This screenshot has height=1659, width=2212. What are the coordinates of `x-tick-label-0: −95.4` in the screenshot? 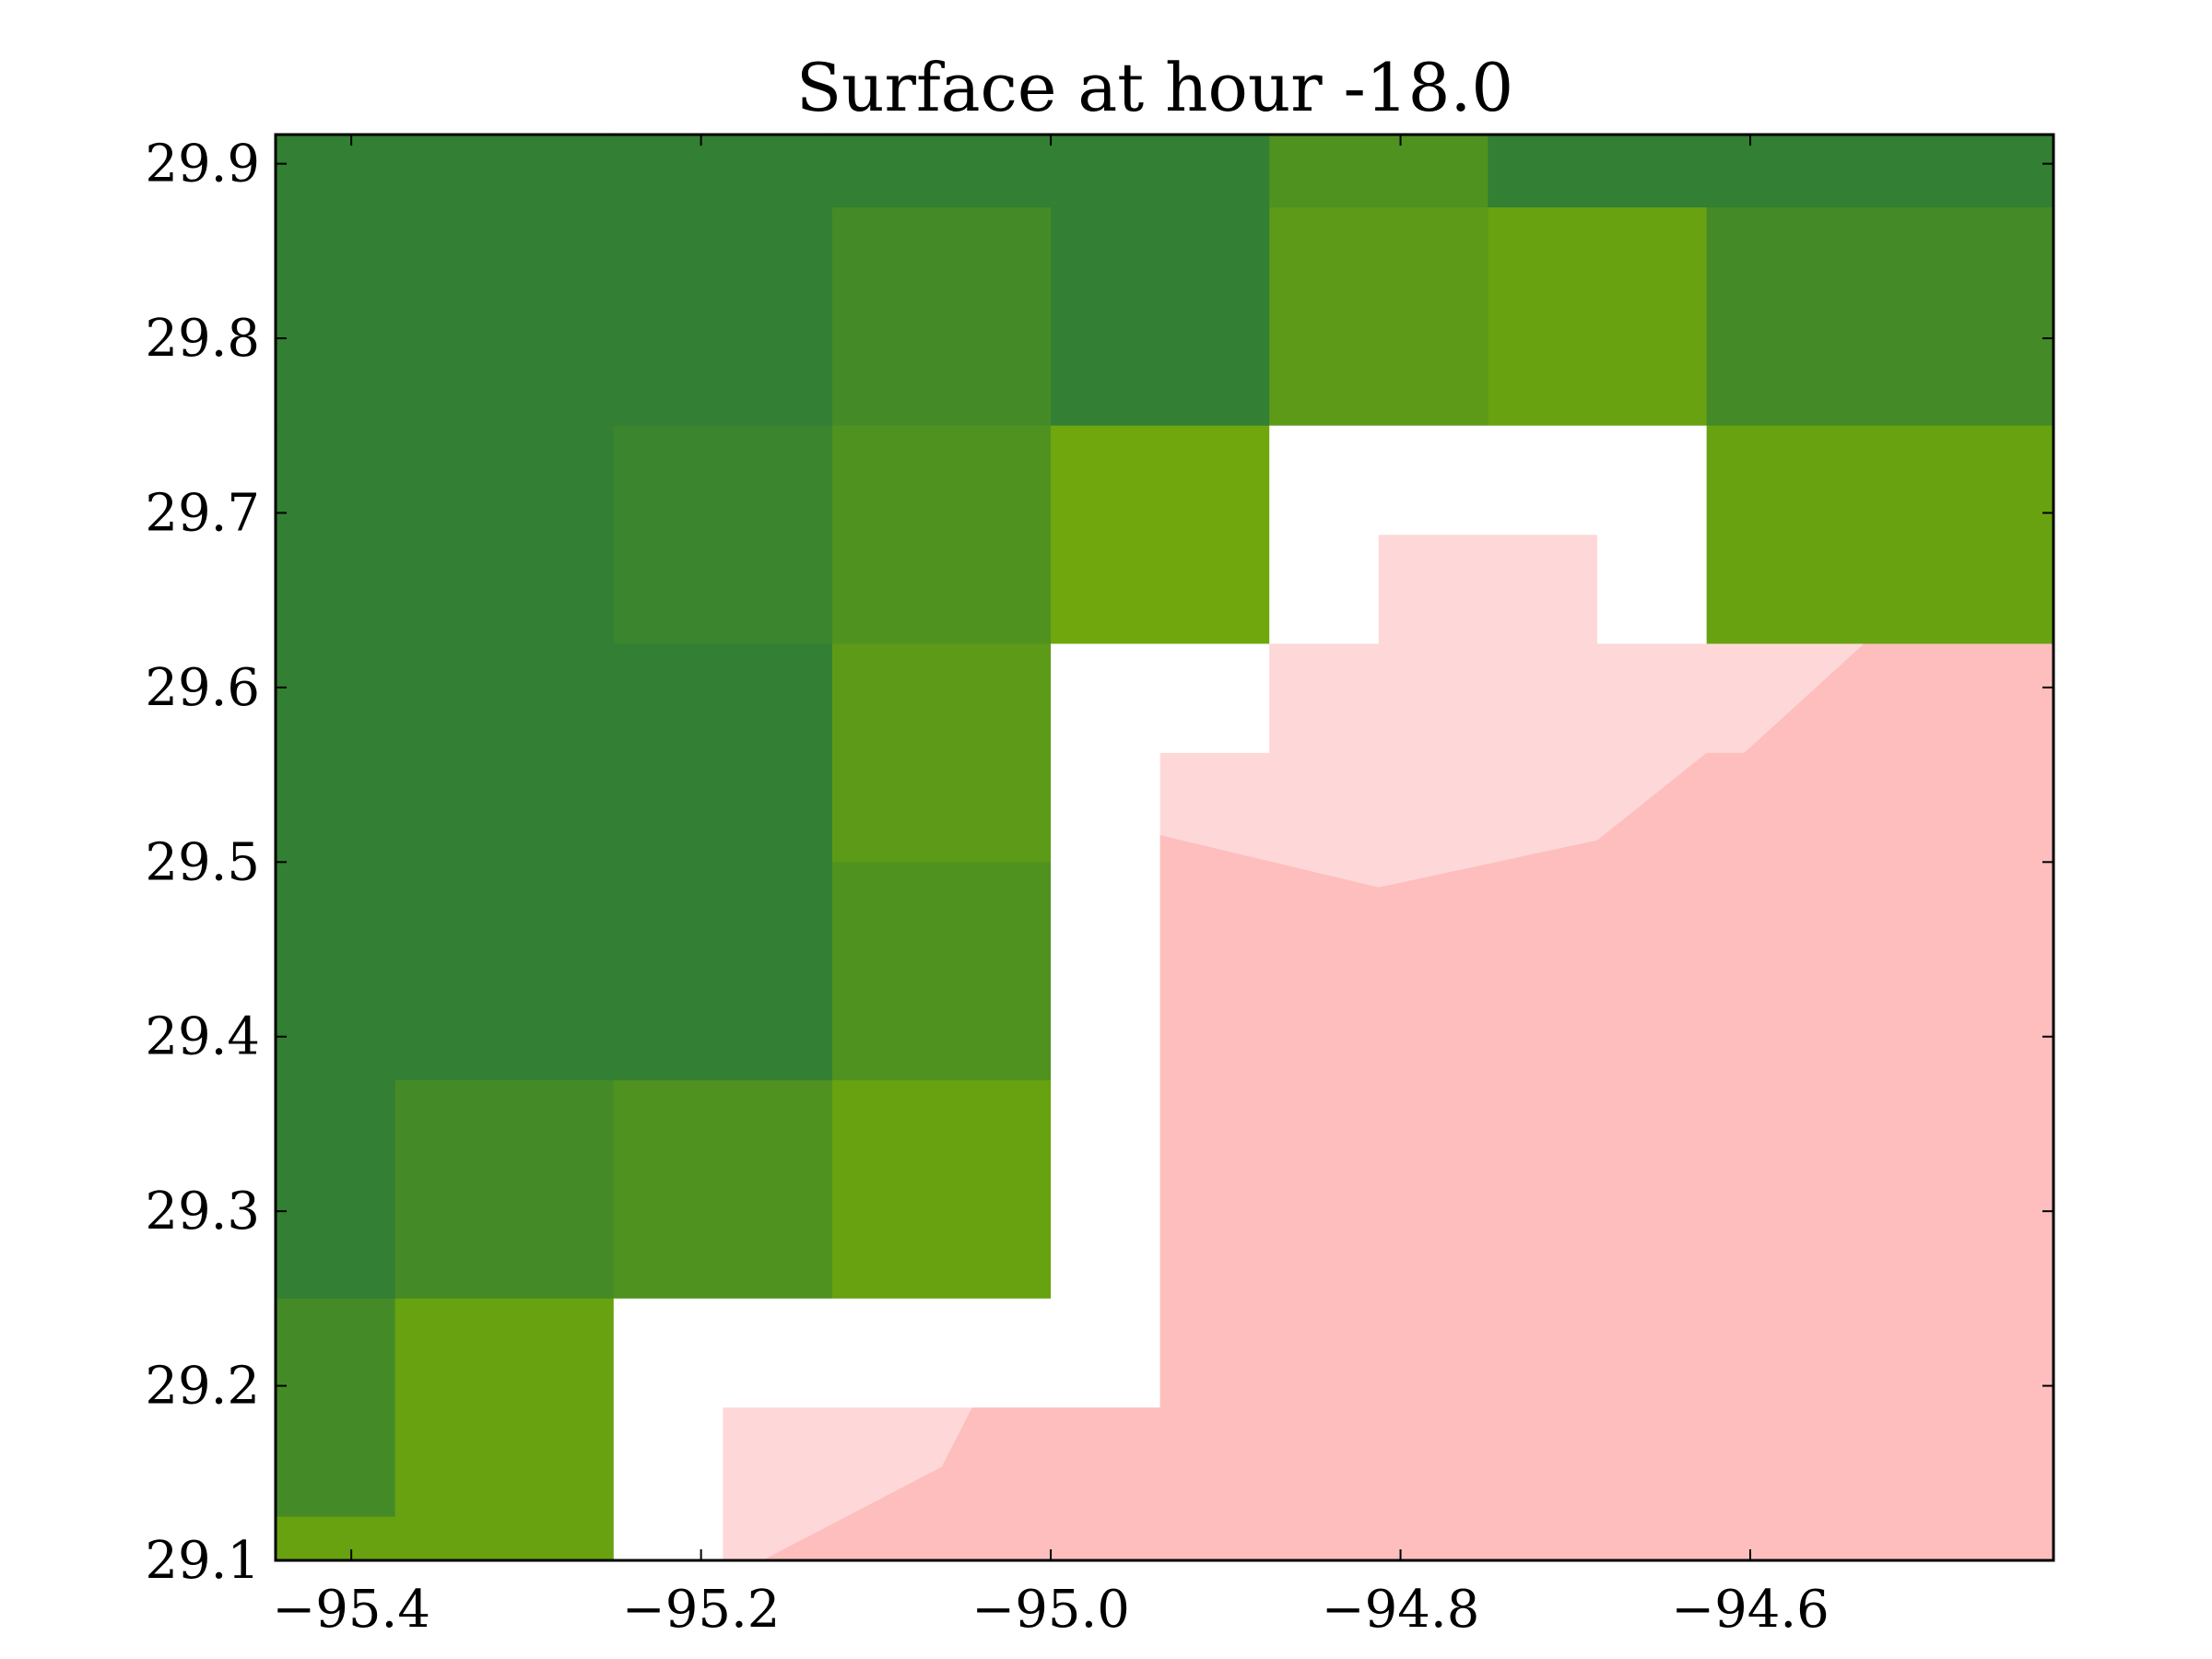 It's located at (351, 1610).